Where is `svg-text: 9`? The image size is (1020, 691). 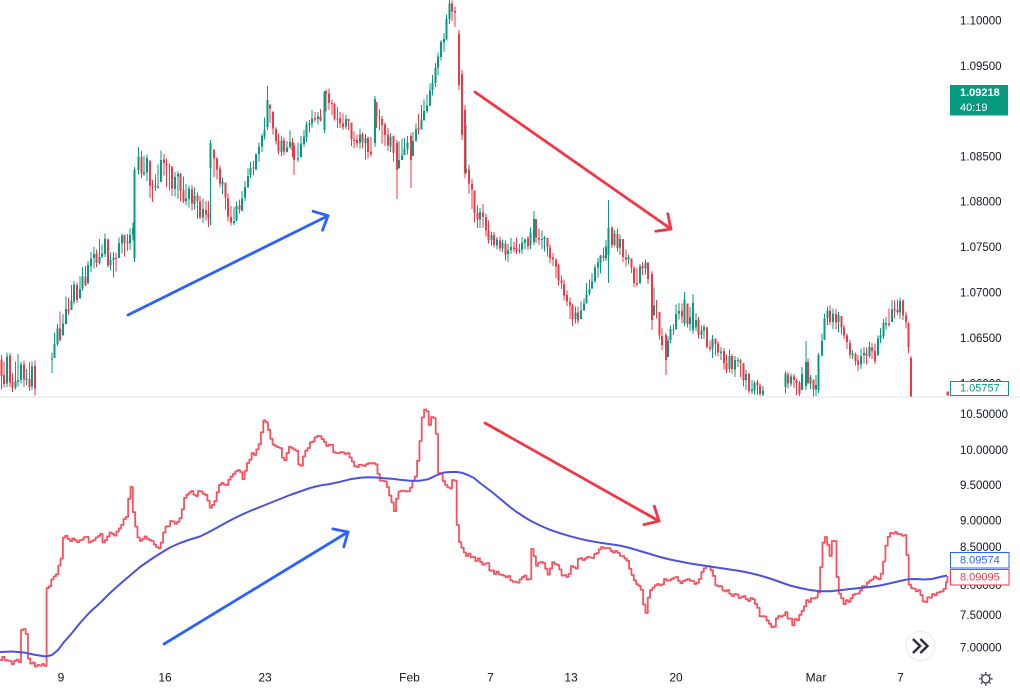 svg-text: 9 is located at coordinates (61, 678).